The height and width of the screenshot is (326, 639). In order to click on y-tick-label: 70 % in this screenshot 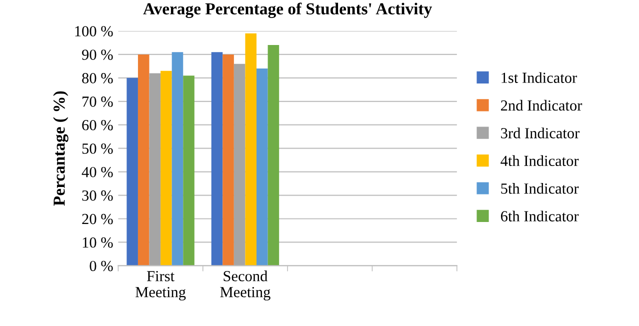, I will do `click(97, 101)`.